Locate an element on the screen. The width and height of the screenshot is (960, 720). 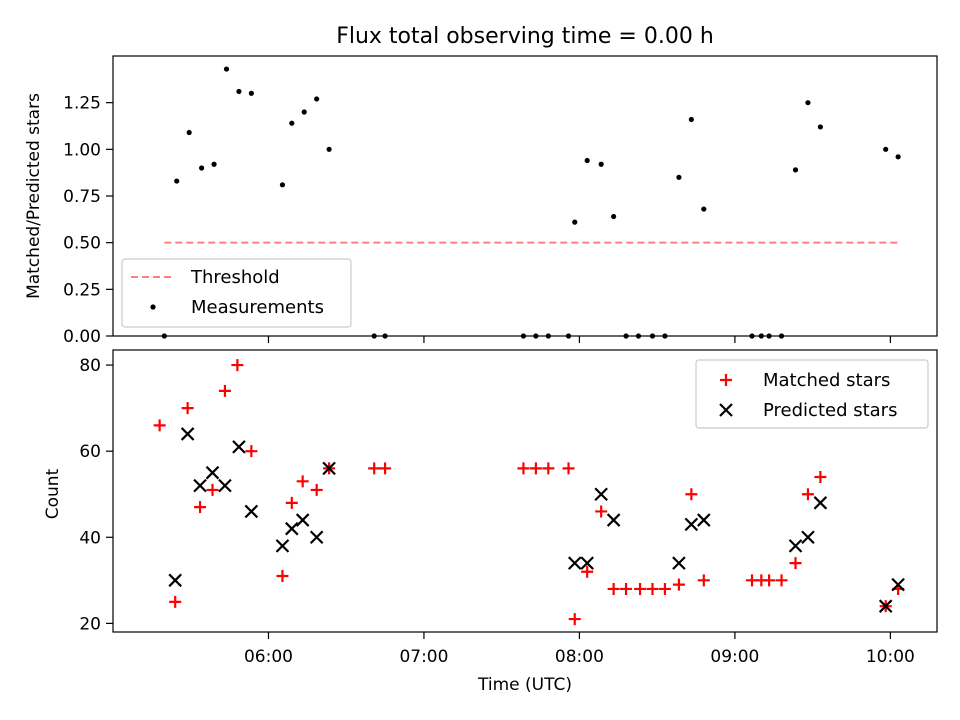
top-legend: Threshold Measurements is located at coordinates (236, 293).